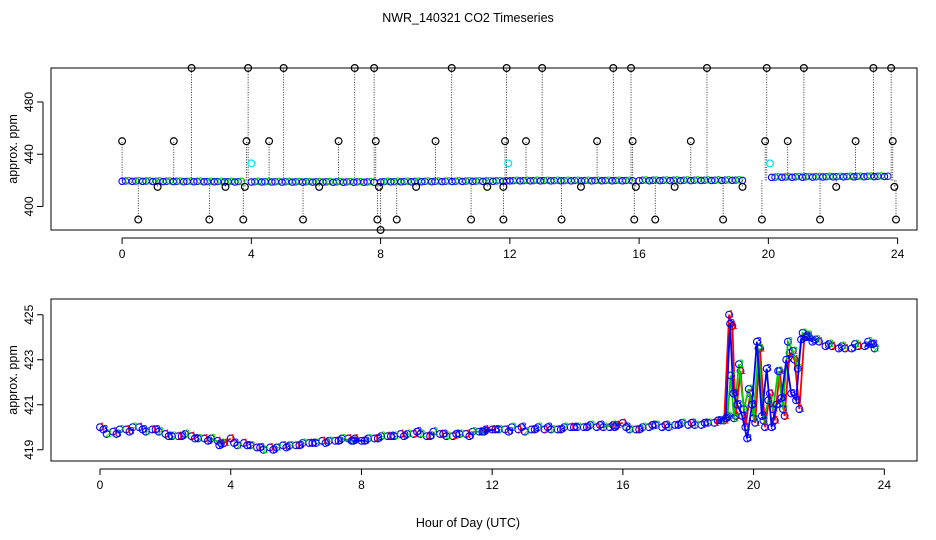 Image resolution: width=936 pixels, height=540 pixels. What do you see at coordinates (251, 163) in the screenshot?
I see `cyan-point` at bounding box center [251, 163].